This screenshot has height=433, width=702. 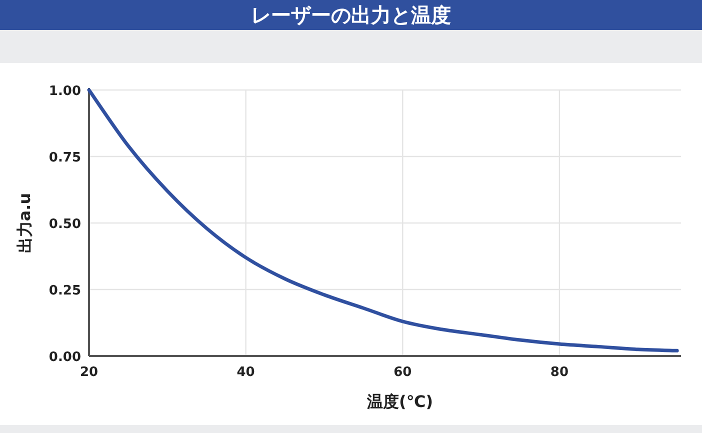 I want to click on x-tick-label: 80, so click(x=559, y=372).